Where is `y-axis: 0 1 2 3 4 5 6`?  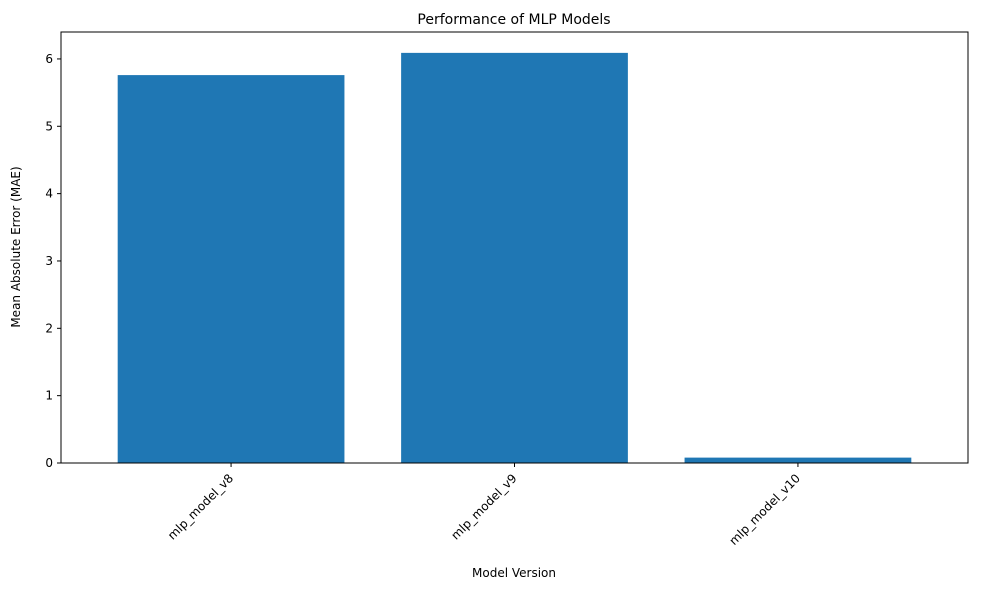 y-axis: 0 1 2 3 4 5 6 is located at coordinates (53, 261).